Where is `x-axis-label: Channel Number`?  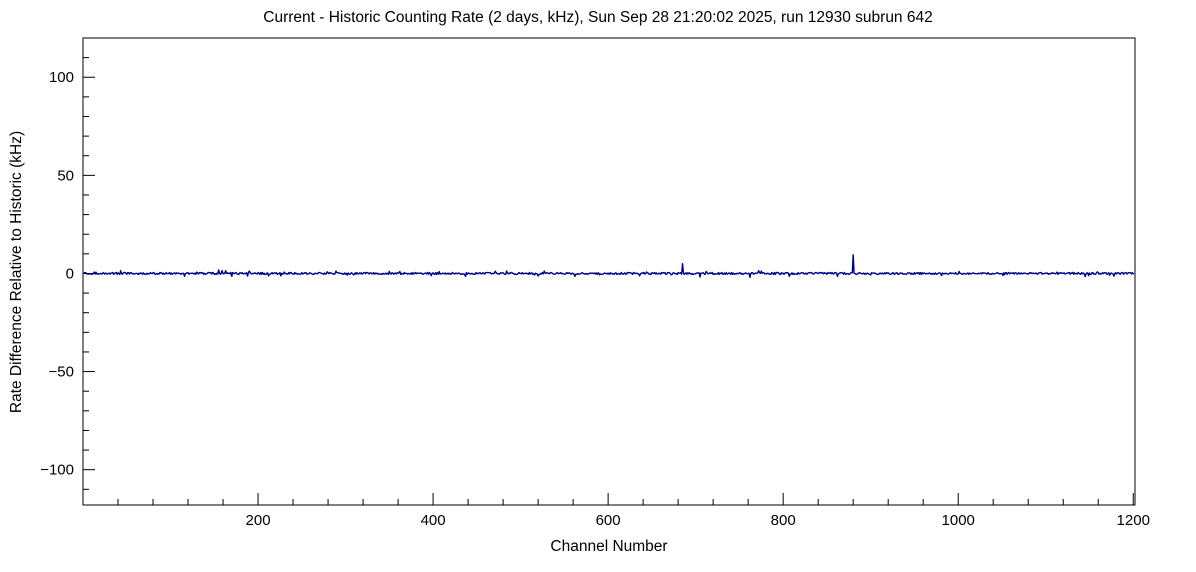 x-axis-label: Channel Number is located at coordinates (609, 546).